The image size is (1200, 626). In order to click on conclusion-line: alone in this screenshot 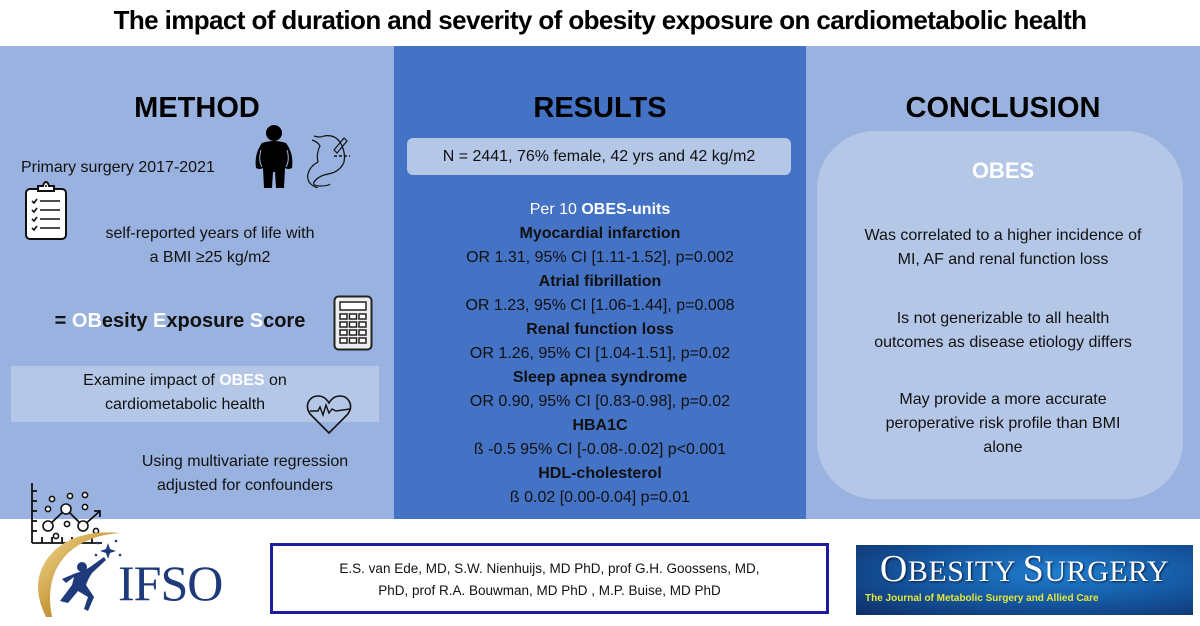, I will do `click(1003, 447)`.